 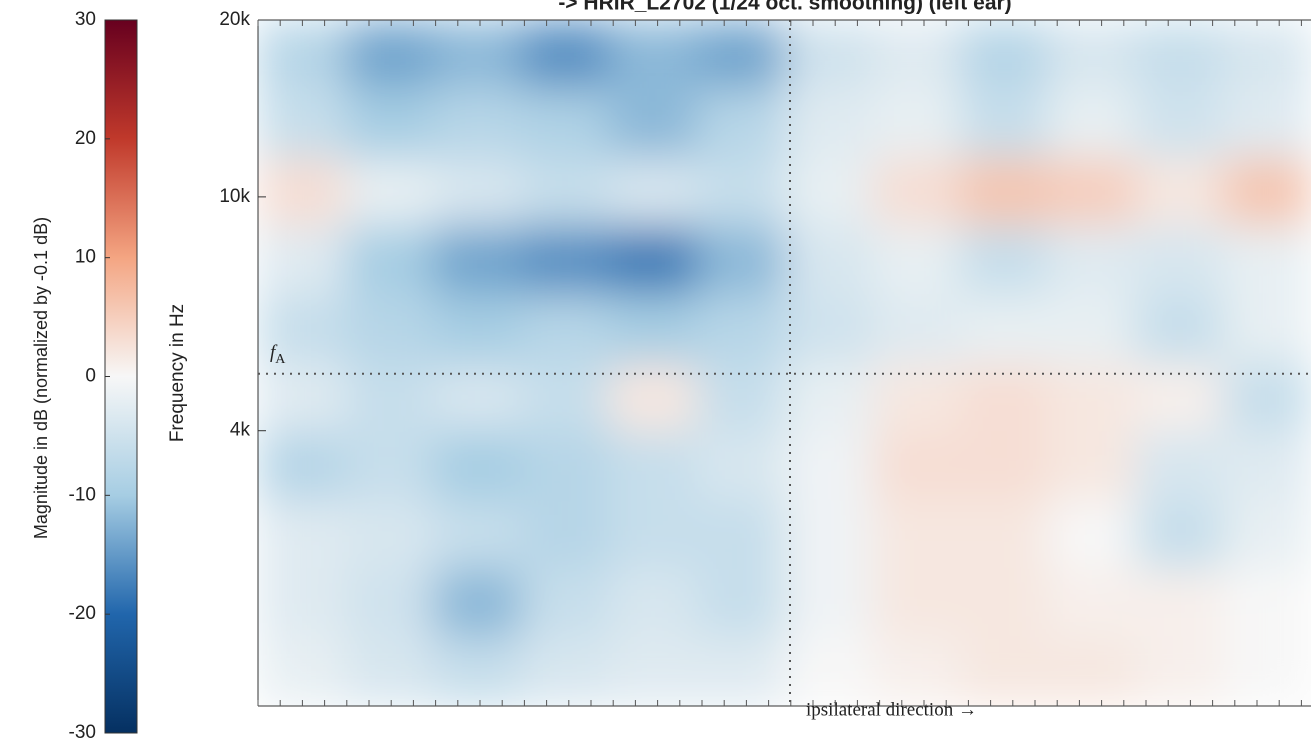 What do you see at coordinates (90, 376) in the screenshot?
I see `colorbar-tick-label: 0` at bounding box center [90, 376].